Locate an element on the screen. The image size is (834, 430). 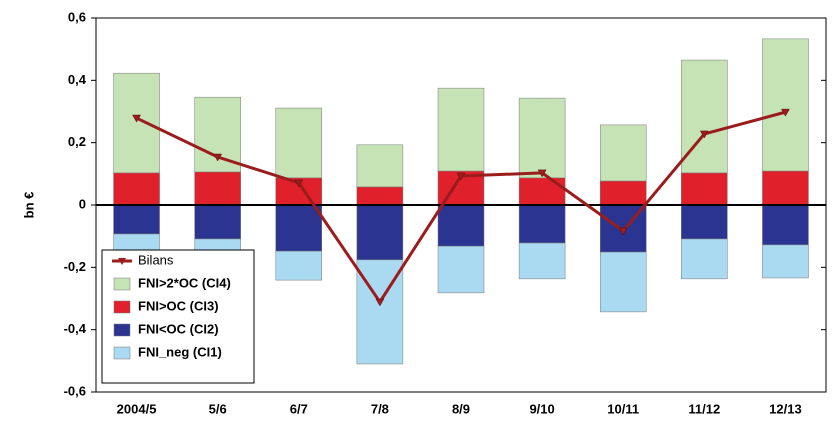
legend-label: FNI>OC (CI3) is located at coordinates (178, 305).